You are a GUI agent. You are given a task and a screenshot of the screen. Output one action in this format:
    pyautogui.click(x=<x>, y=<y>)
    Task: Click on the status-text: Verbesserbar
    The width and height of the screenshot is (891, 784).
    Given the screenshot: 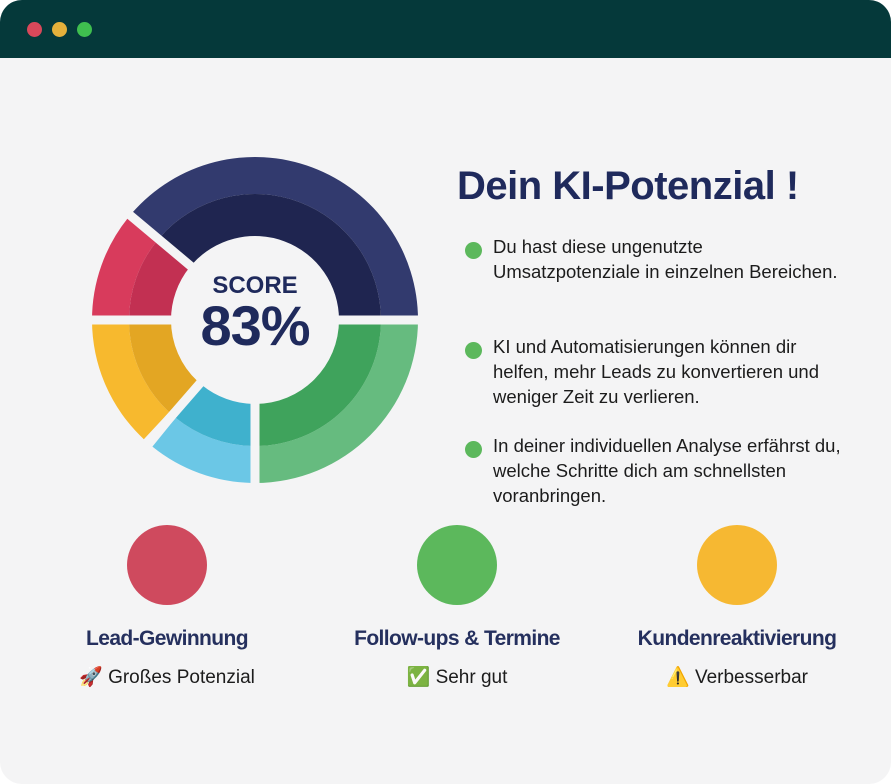 What is the action you would take?
    pyautogui.click(x=751, y=677)
    